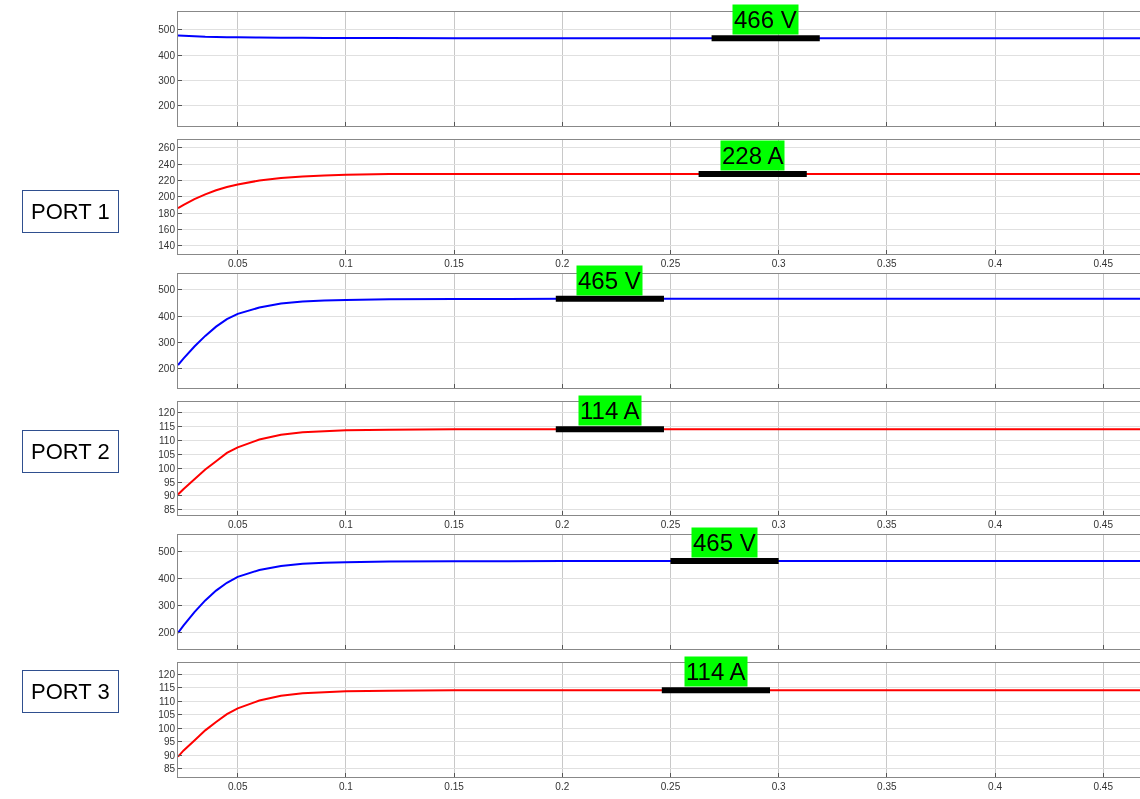 The image size is (1140, 799). Describe the element at coordinates (167, 213) in the screenshot. I see `y-tick-label: 180` at that location.